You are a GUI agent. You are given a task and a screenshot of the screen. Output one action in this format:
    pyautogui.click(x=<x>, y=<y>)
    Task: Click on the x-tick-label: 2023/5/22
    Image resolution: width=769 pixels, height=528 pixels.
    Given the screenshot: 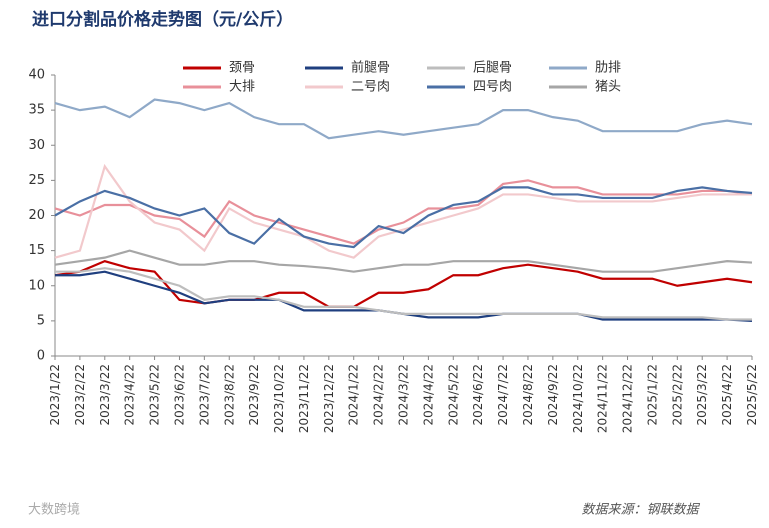 What is the action you would take?
    pyautogui.click(x=155, y=395)
    